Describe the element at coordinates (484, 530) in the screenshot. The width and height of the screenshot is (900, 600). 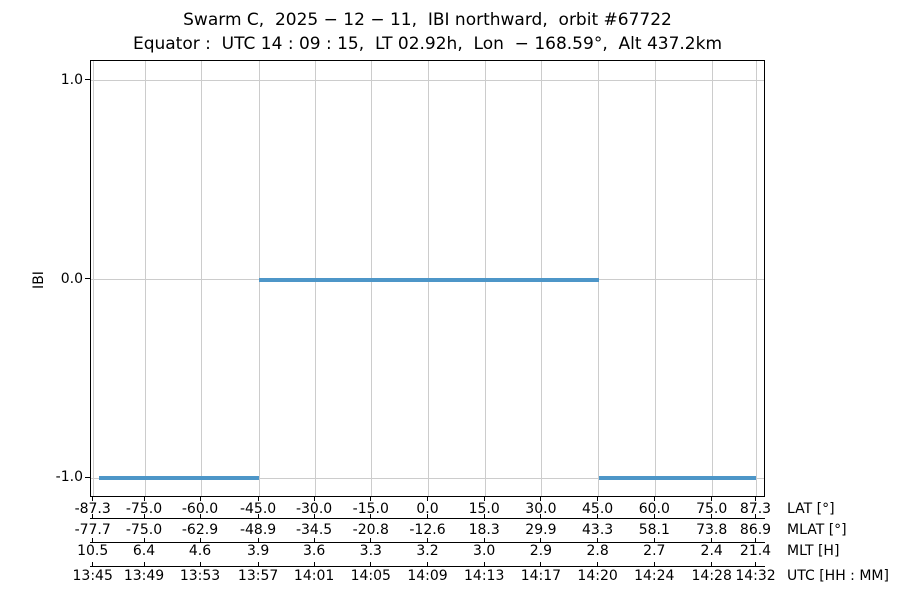
I see `x-tick-label-mlat: 18.3` at that location.